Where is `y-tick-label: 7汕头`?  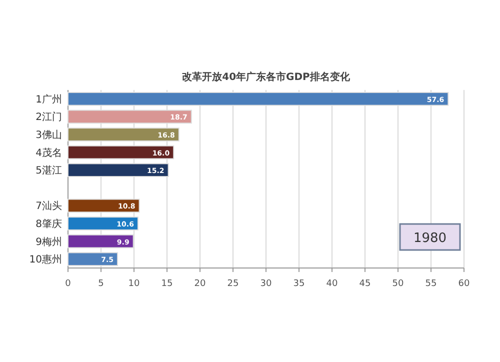 y-tick-label: 7汕头 is located at coordinates (49, 206).